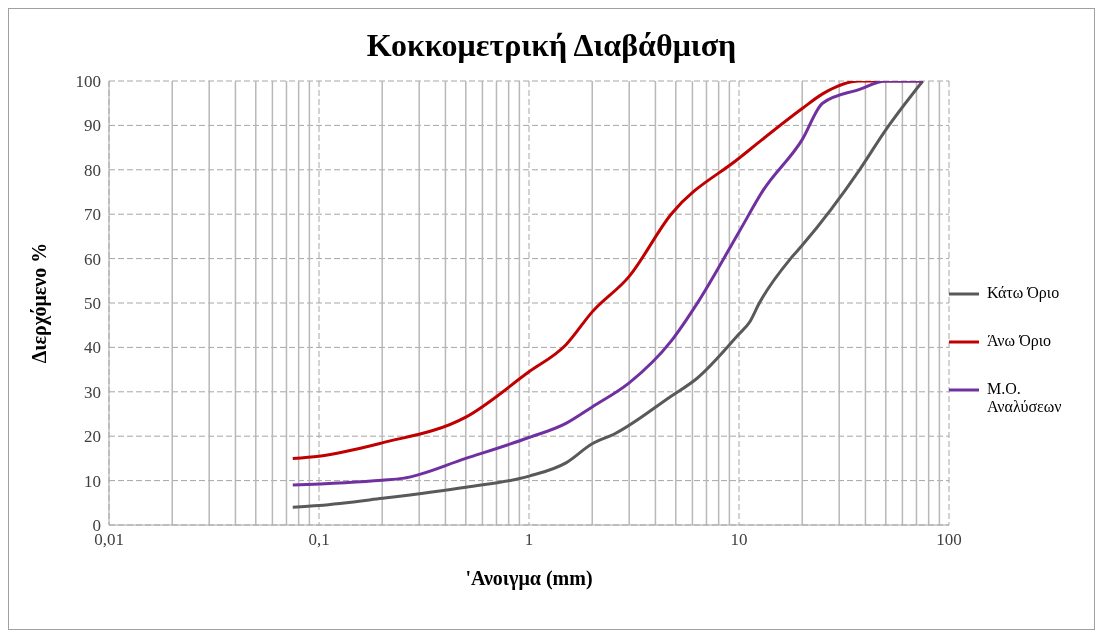 This screenshot has width=1103, height=641. What do you see at coordinates (92, 170) in the screenshot?
I see `y-tick-label: 80` at bounding box center [92, 170].